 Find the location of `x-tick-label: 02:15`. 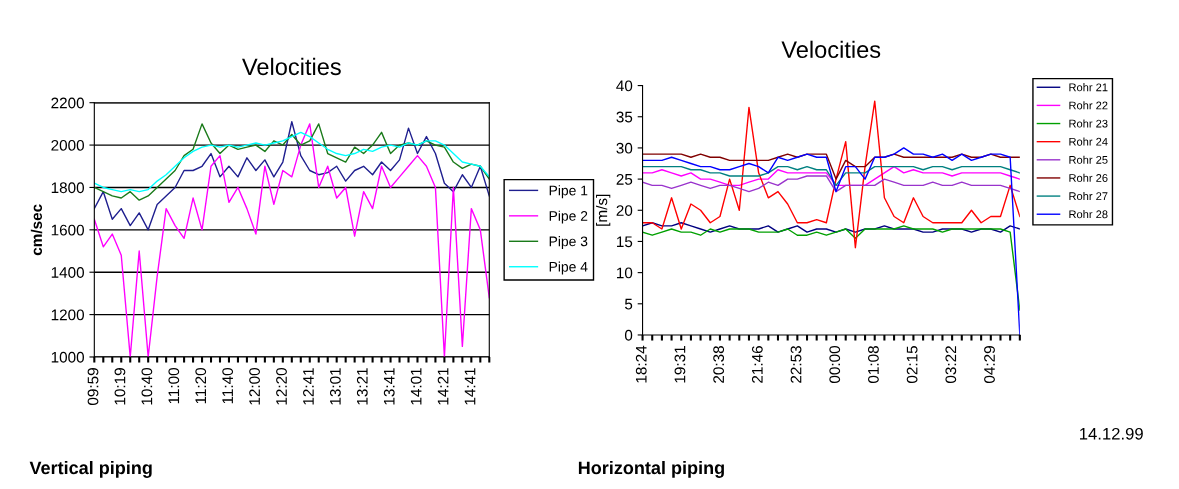

x-tick-label: 02:15 is located at coordinates (912, 365).